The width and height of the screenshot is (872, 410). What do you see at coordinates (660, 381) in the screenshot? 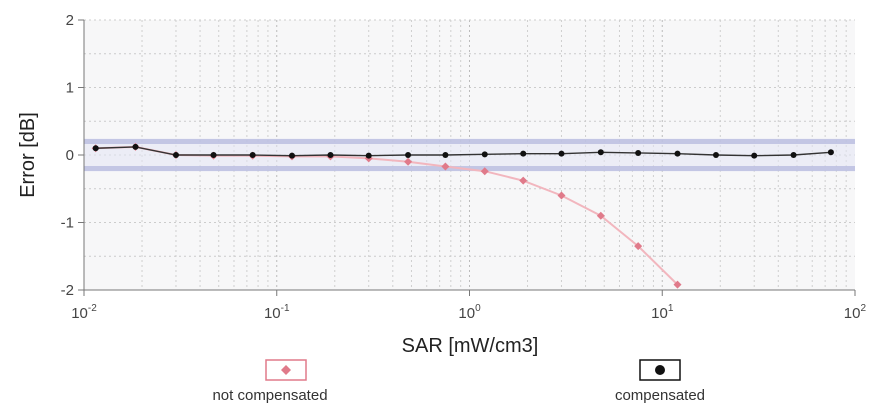
I see `legend-item: compensated` at bounding box center [660, 381].